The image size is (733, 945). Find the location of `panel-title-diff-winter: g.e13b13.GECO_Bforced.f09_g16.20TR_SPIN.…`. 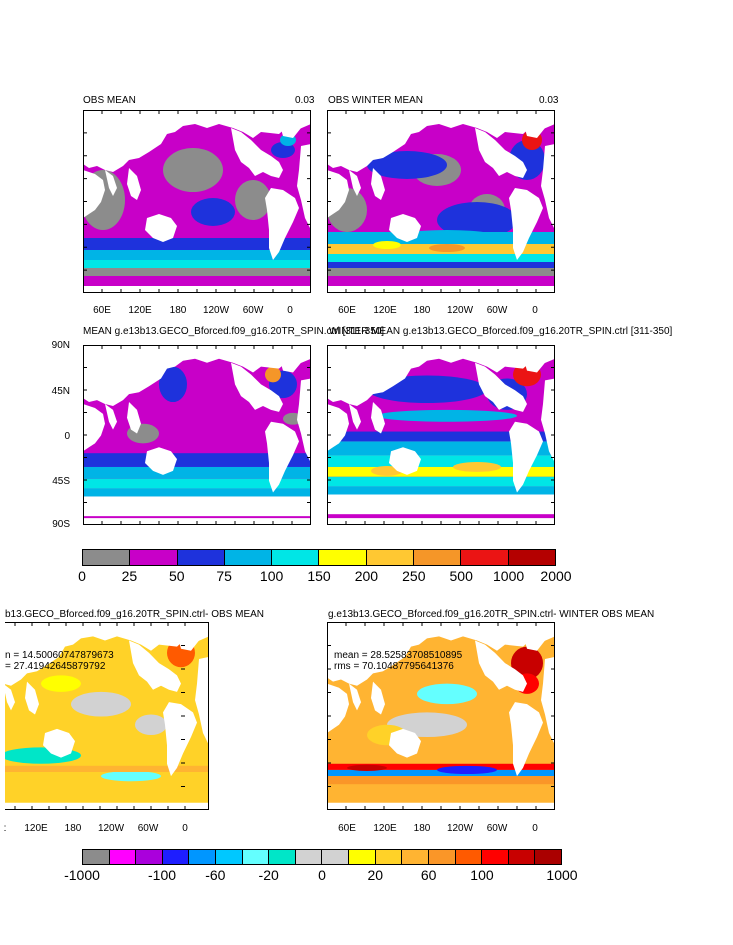

panel-title-diff-winter: g.e13b13.GECO_Bforced.f09_g16.20TR_SPIN.… is located at coordinates (491, 614).